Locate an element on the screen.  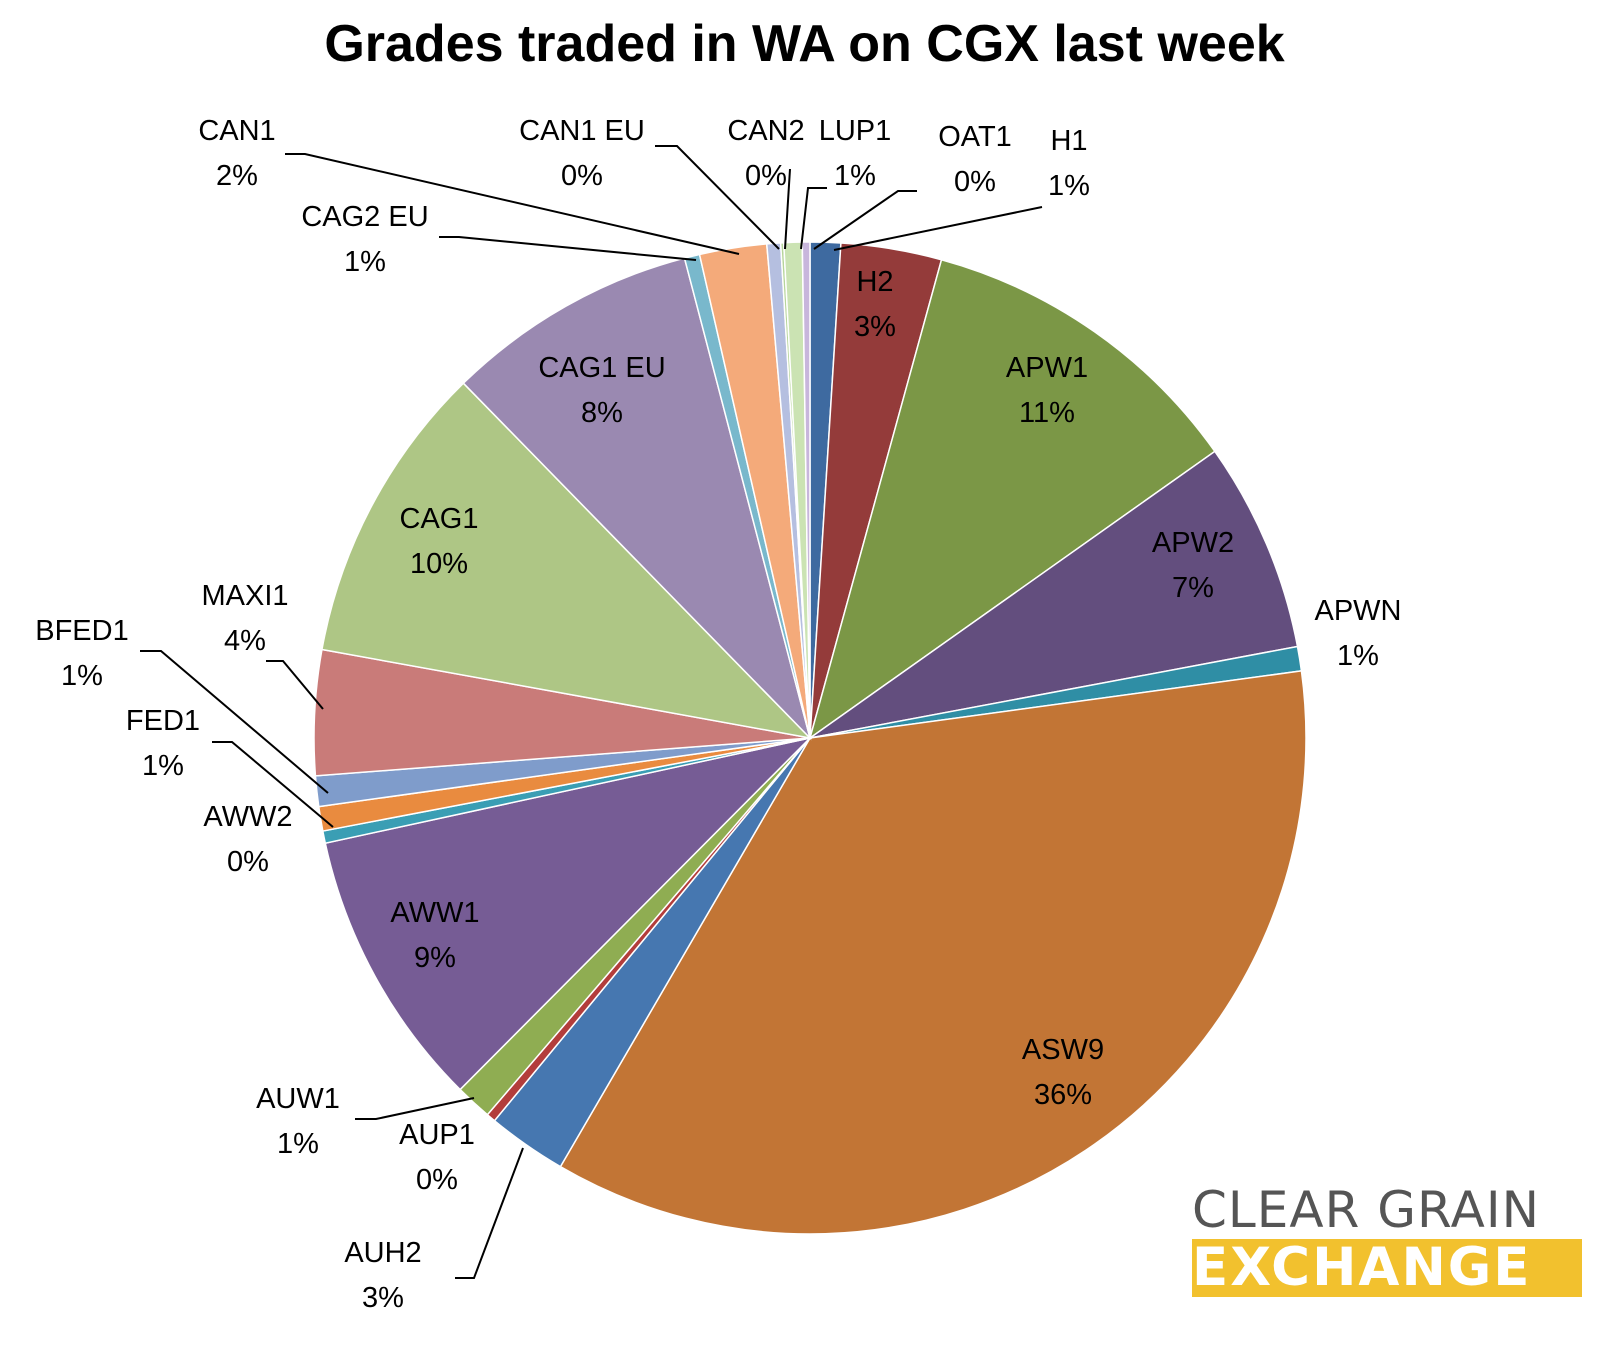
leader-line-can1 is located at coordinates (512, 204).